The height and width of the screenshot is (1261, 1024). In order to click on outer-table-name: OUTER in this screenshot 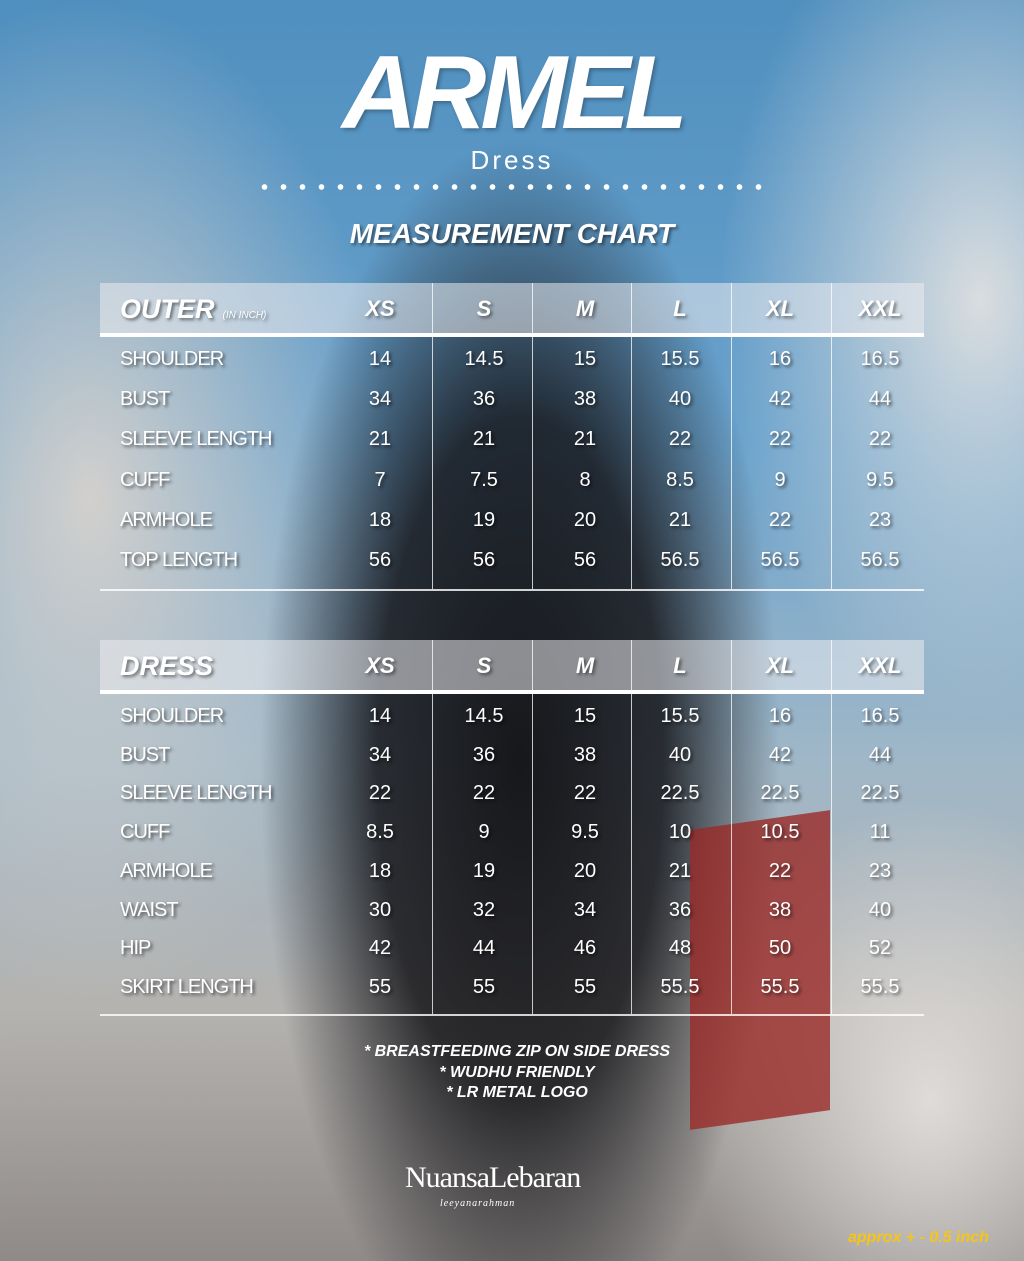, I will do `click(167, 309)`.